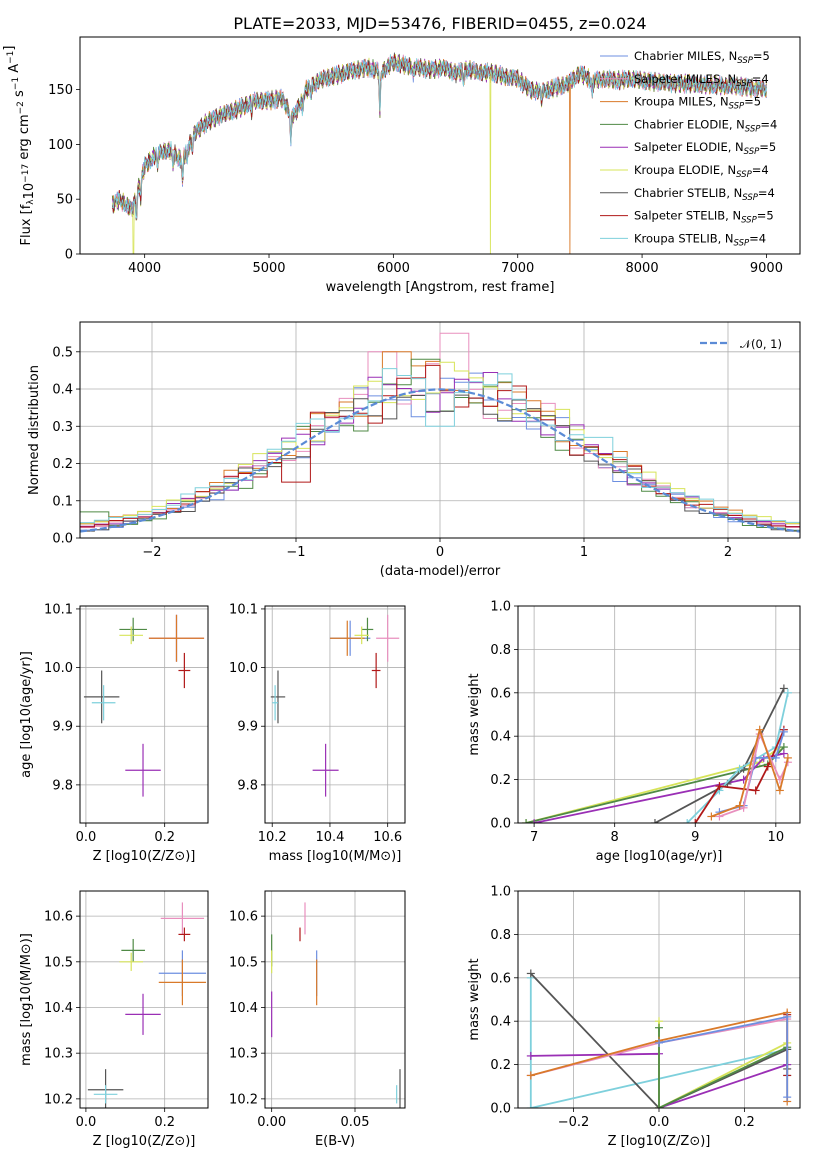  I want to click on y-tick-label: 1.0, so click(500, 892).